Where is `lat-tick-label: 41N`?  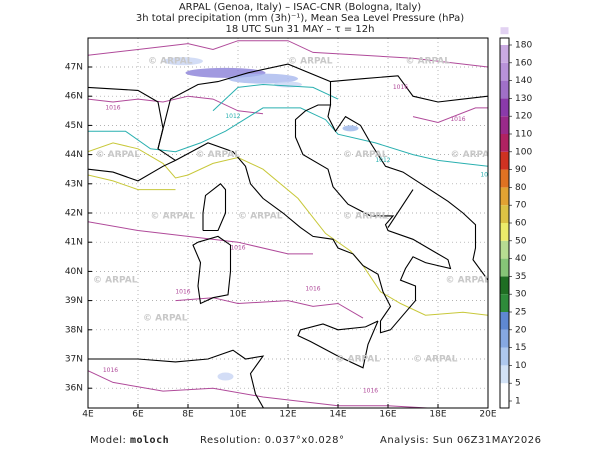
lat-tick-label: 41N is located at coordinates (74, 243).